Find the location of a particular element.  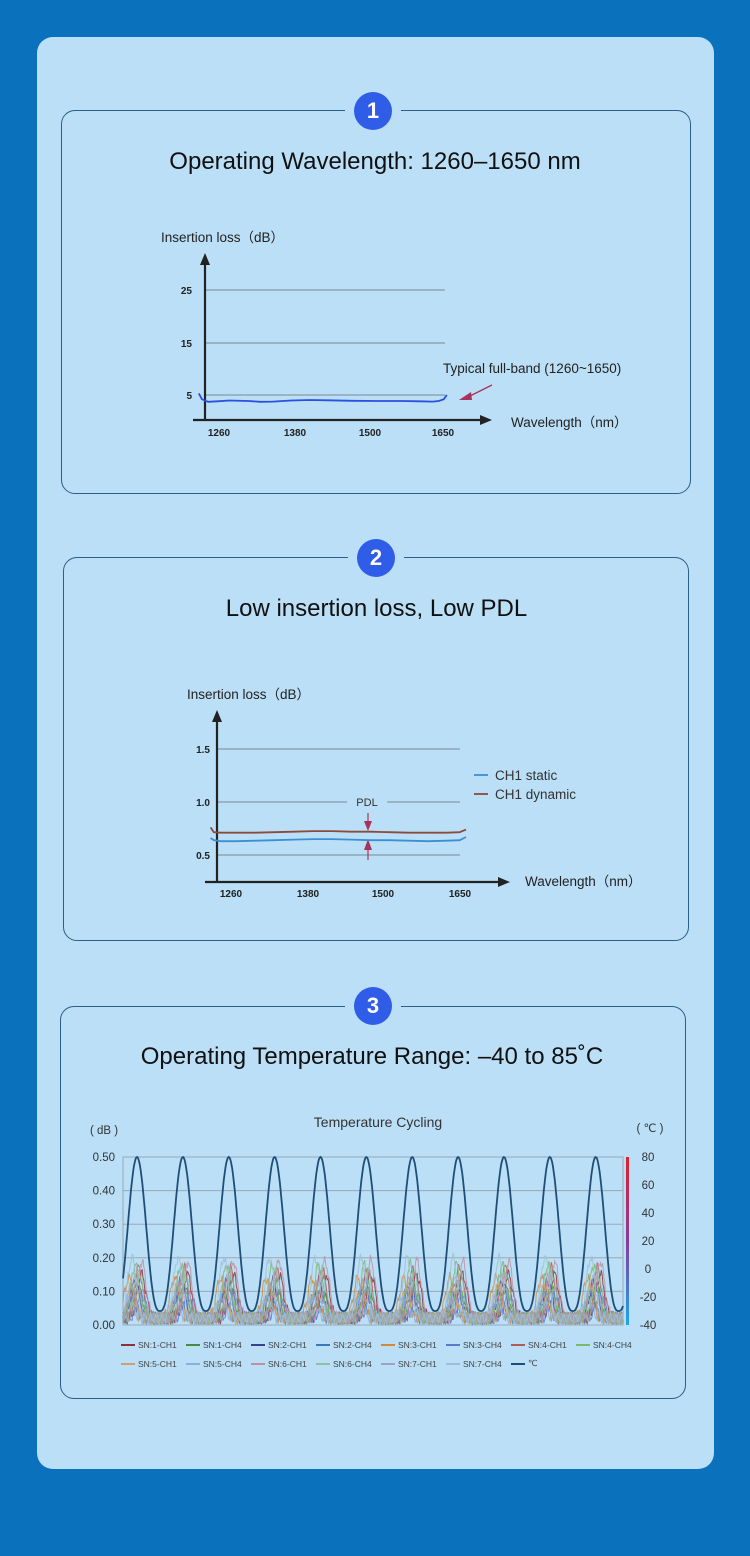

y2-tick-label: -40 is located at coordinates (648, 1326).